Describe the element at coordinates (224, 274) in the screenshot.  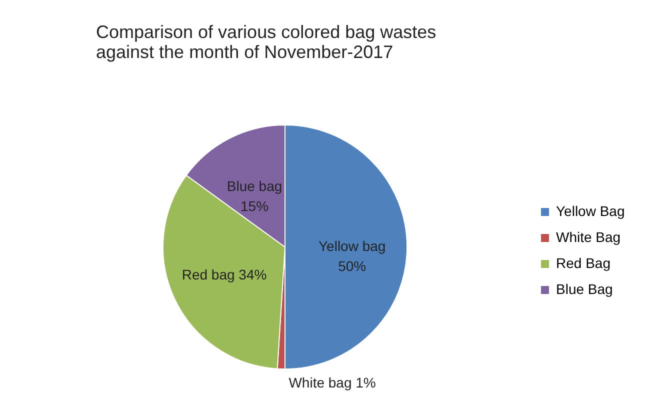
I see `data-label: Red bag 34%` at that location.